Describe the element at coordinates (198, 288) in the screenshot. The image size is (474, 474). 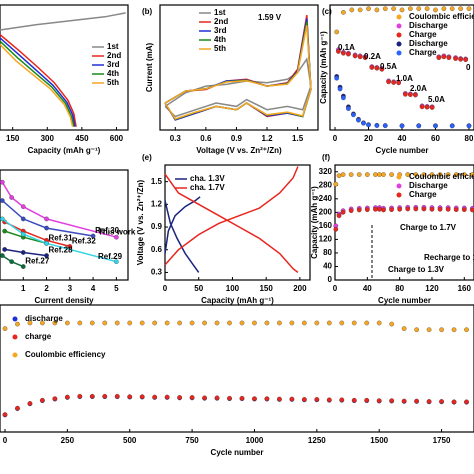
I see `x-tick-label: 50` at that location.